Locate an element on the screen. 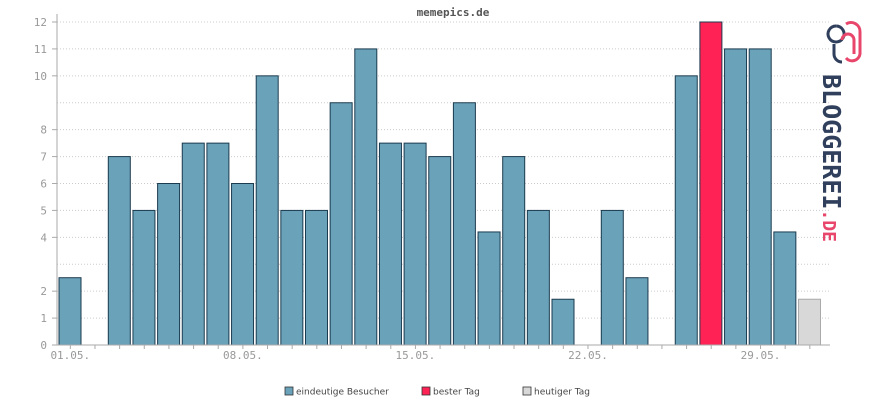 The image size is (870, 405). legend-label: heutiger Tag is located at coordinates (562, 393).